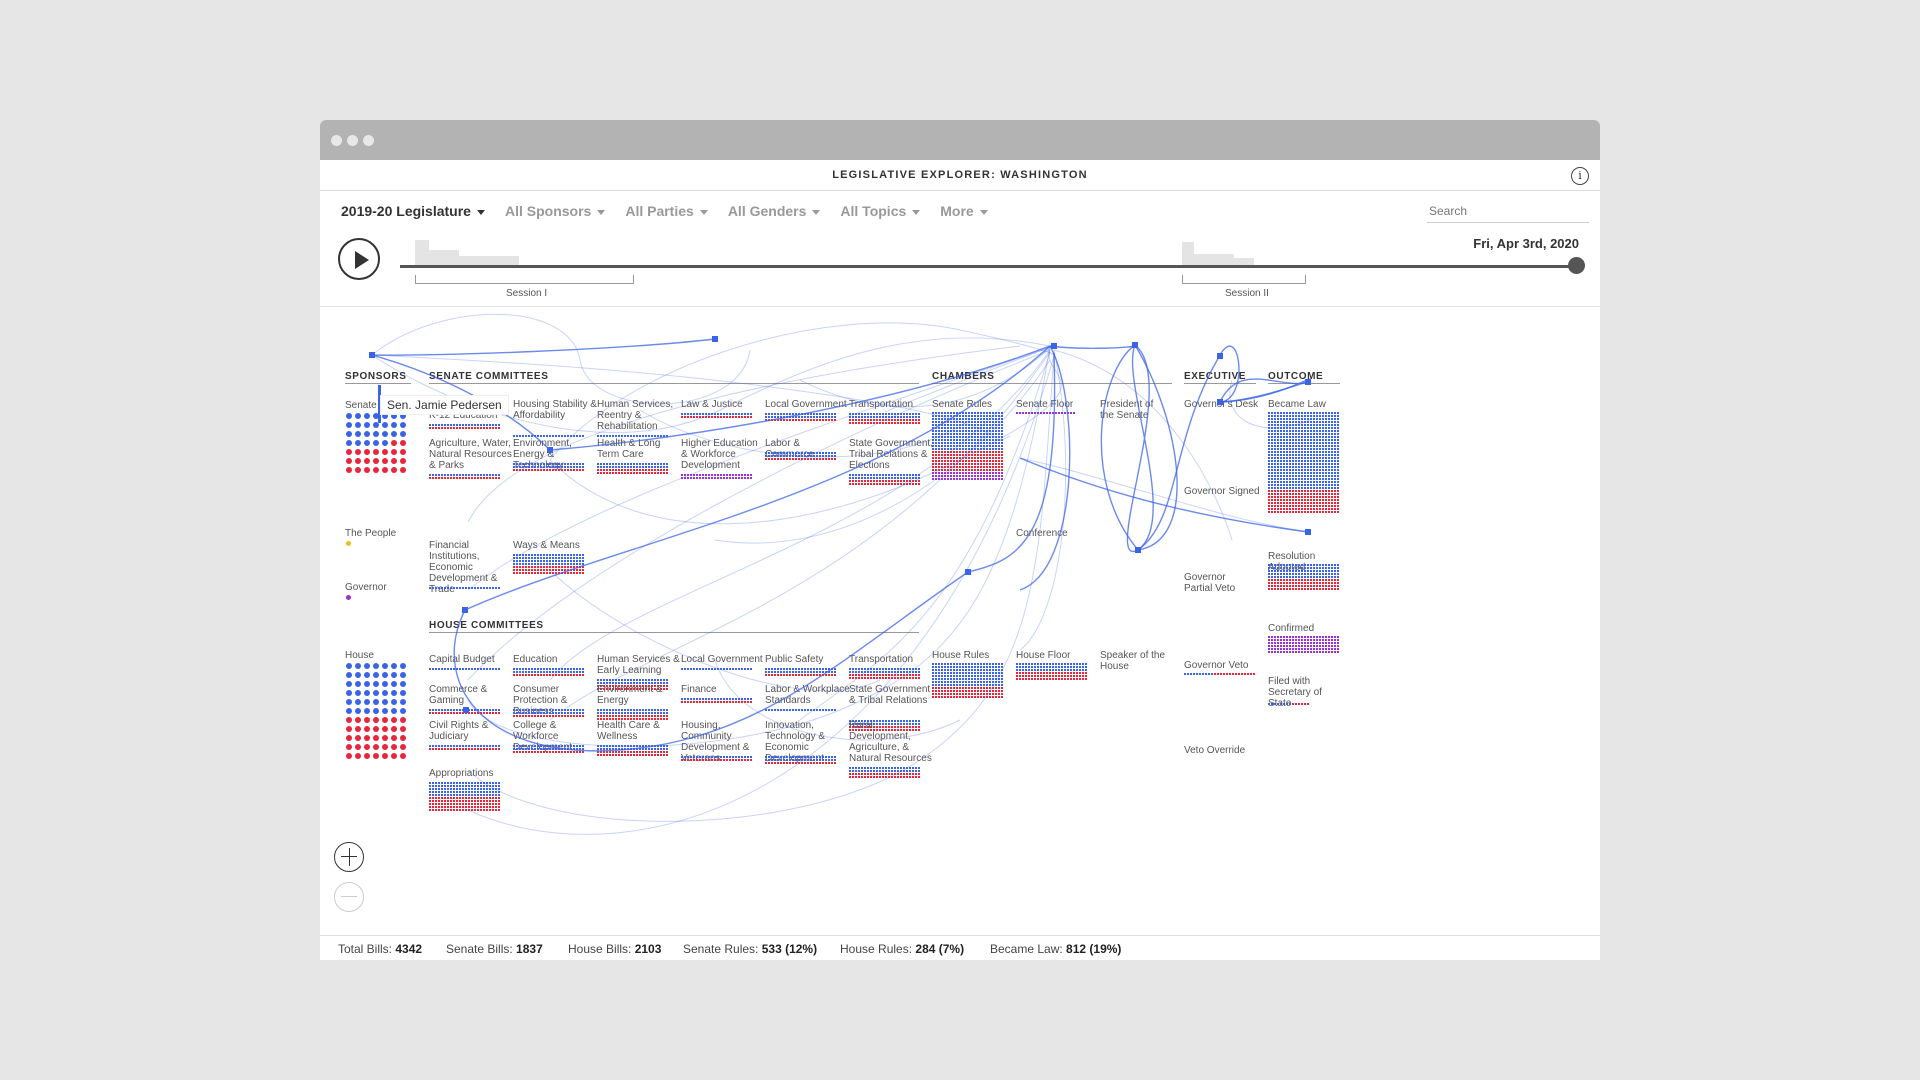  Describe the element at coordinates (774, 213) in the screenshot. I see `genders-dropdown: All Genders` at that location.